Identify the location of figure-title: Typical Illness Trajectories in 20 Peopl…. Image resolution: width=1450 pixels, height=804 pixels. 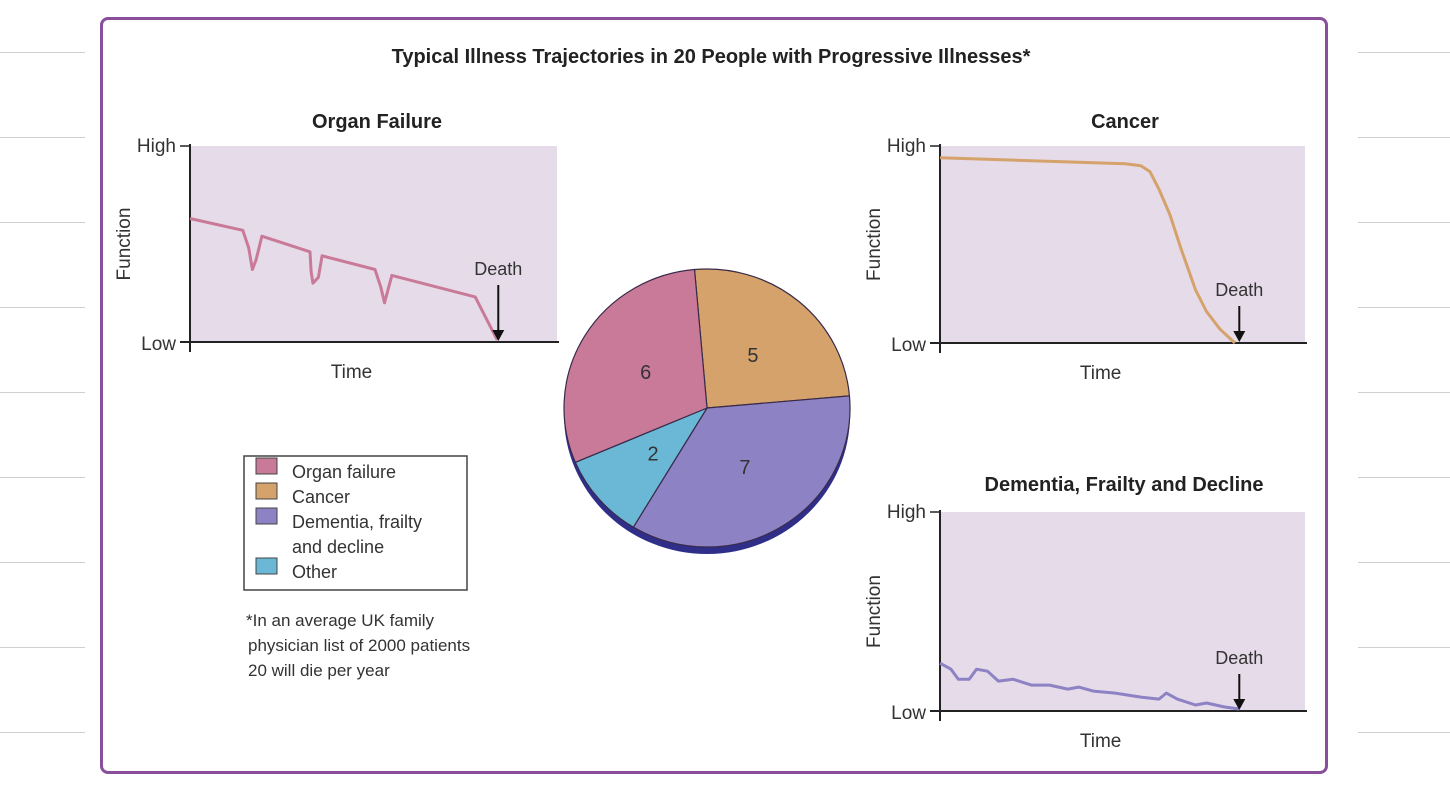
(711, 57).